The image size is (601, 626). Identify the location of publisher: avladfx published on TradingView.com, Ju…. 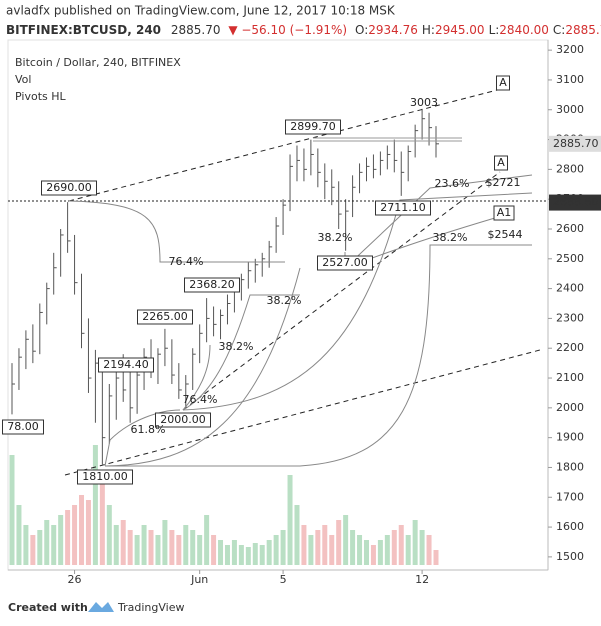
(201, 11).